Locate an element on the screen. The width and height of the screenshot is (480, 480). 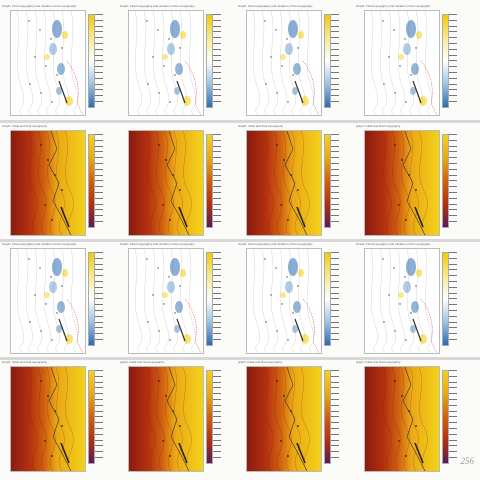
page-number: 256 is located at coordinates (467, 461).